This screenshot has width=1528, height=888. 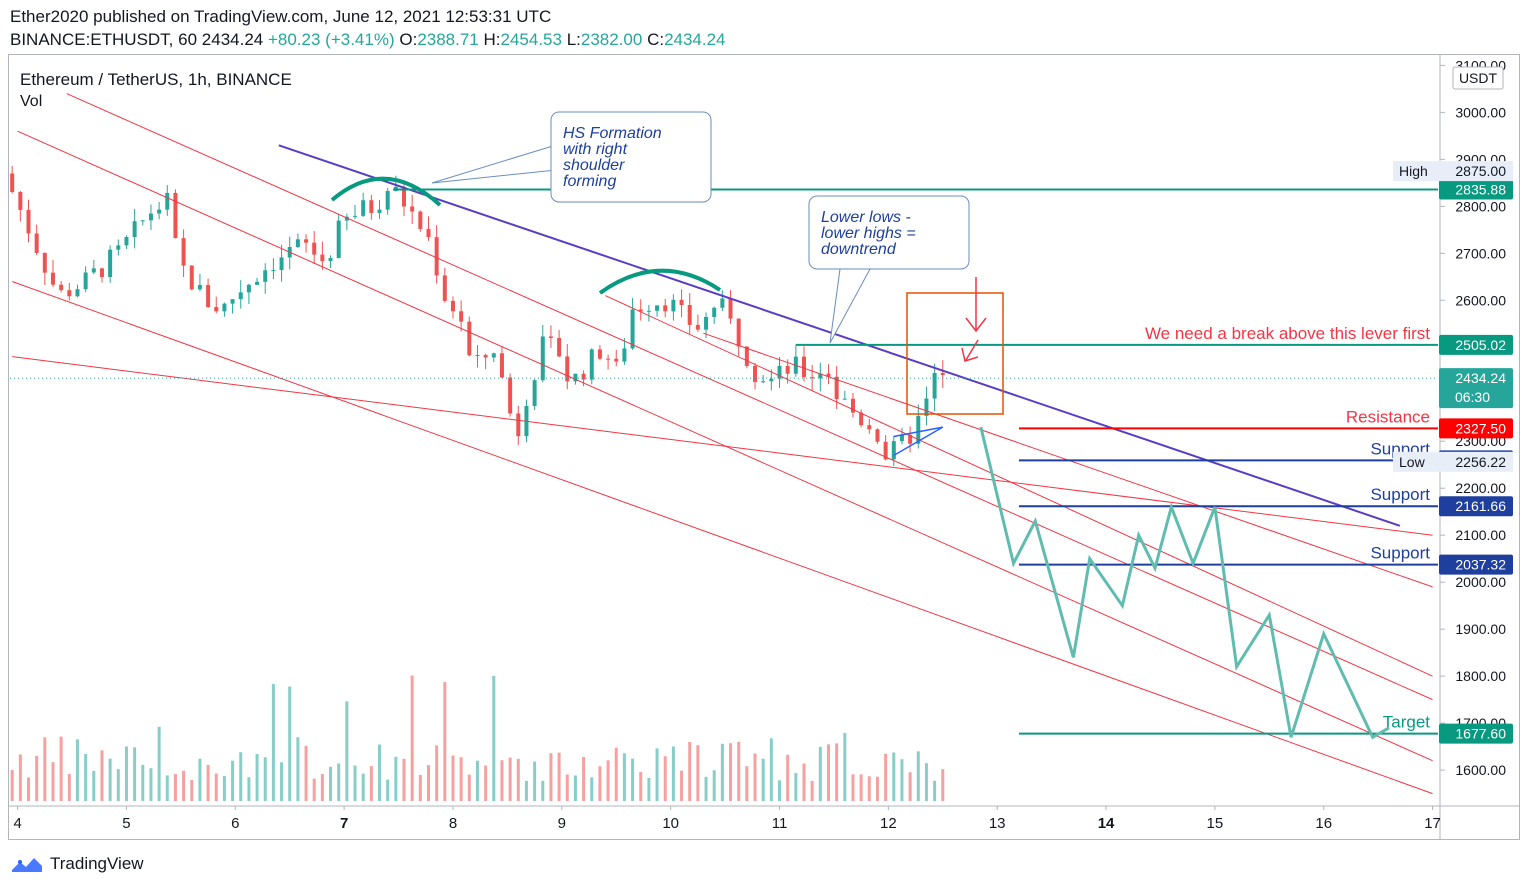 I want to click on y-tick-label-3000: 3000.00, so click(x=1480, y=112).